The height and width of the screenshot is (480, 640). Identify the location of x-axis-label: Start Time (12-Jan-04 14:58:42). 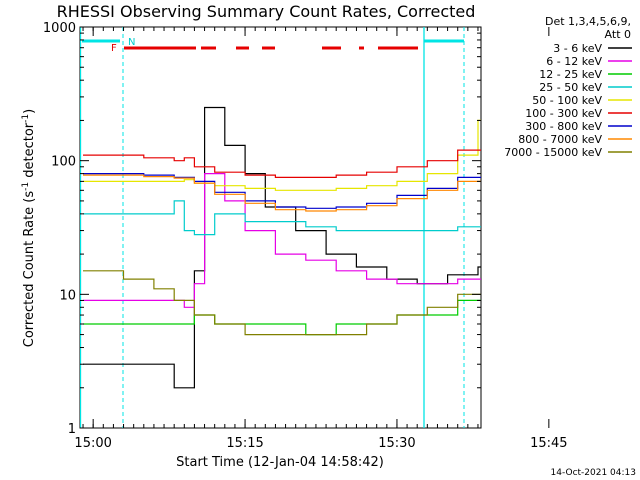
(280, 462).